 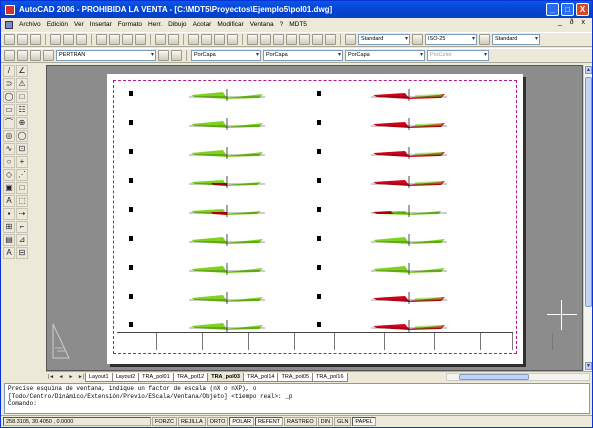 What do you see at coordinates (343, 421) in the screenshot?
I see `status-gln: GLN` at bounding box center [343, 421].